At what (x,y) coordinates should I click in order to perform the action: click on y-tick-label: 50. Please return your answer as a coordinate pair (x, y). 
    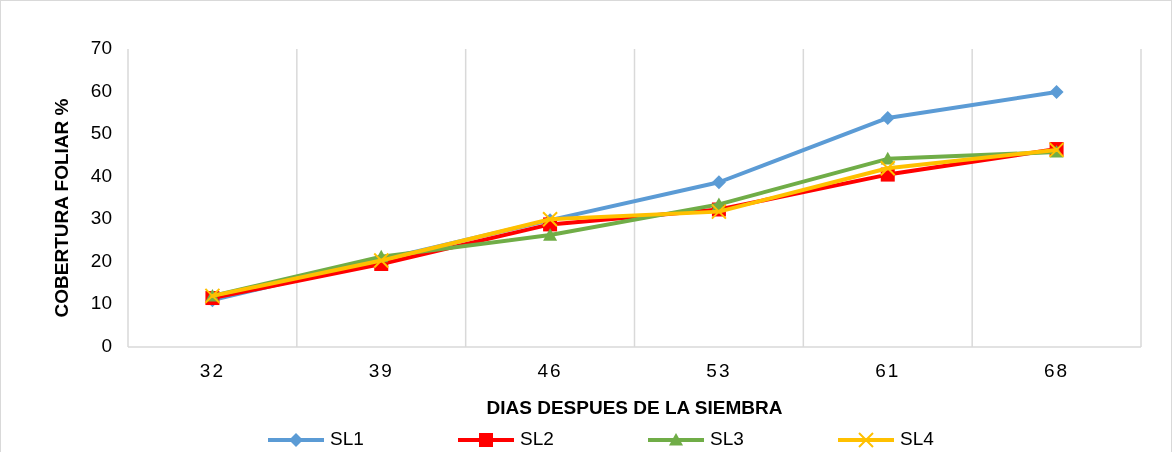
    Looking at the image, I should click on (101, 133).